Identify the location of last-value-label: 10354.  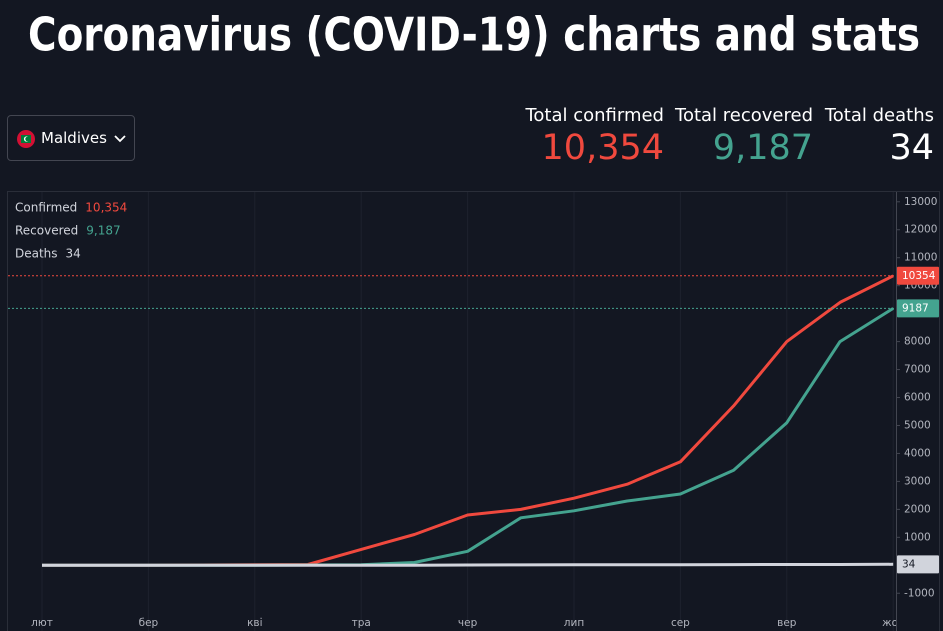
(919, 276).